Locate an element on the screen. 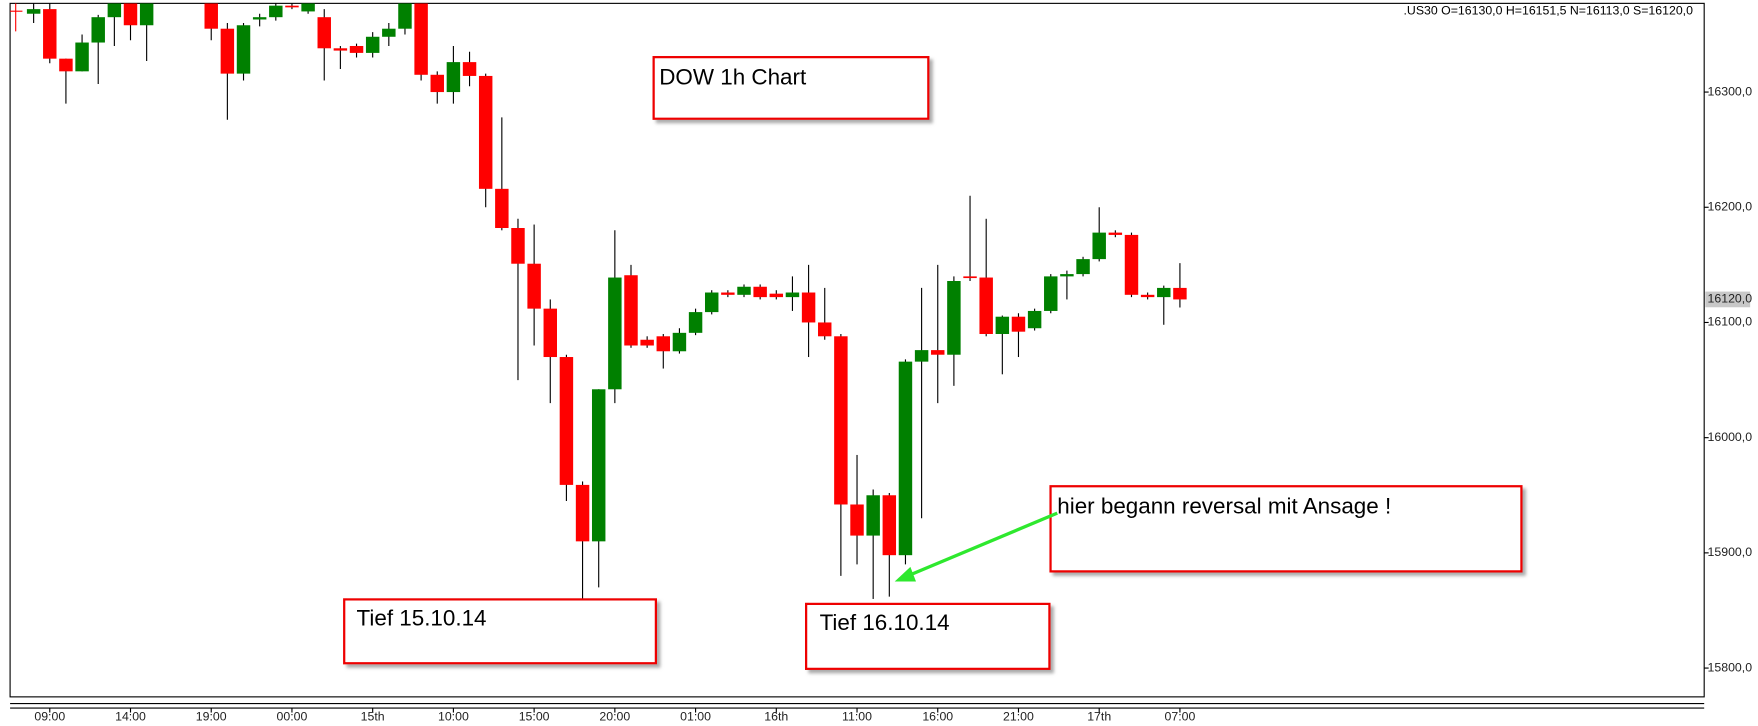 This screenshot has height=726, width=1758. last-price-label: 16120,0 is located at coordinates (1730, 299).